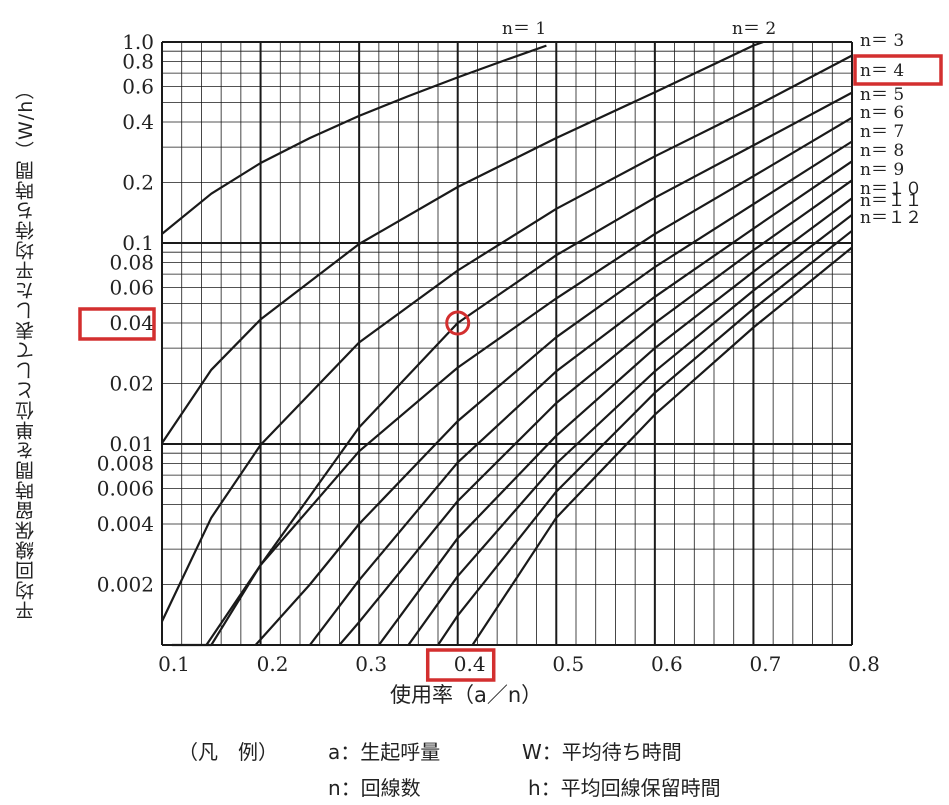 Image resolution: width=949 pixels, height=805 pixels. Describe the element at coordinates (766, 664) in the screenshot. I see `x-tick-label: 0.7` at that location.